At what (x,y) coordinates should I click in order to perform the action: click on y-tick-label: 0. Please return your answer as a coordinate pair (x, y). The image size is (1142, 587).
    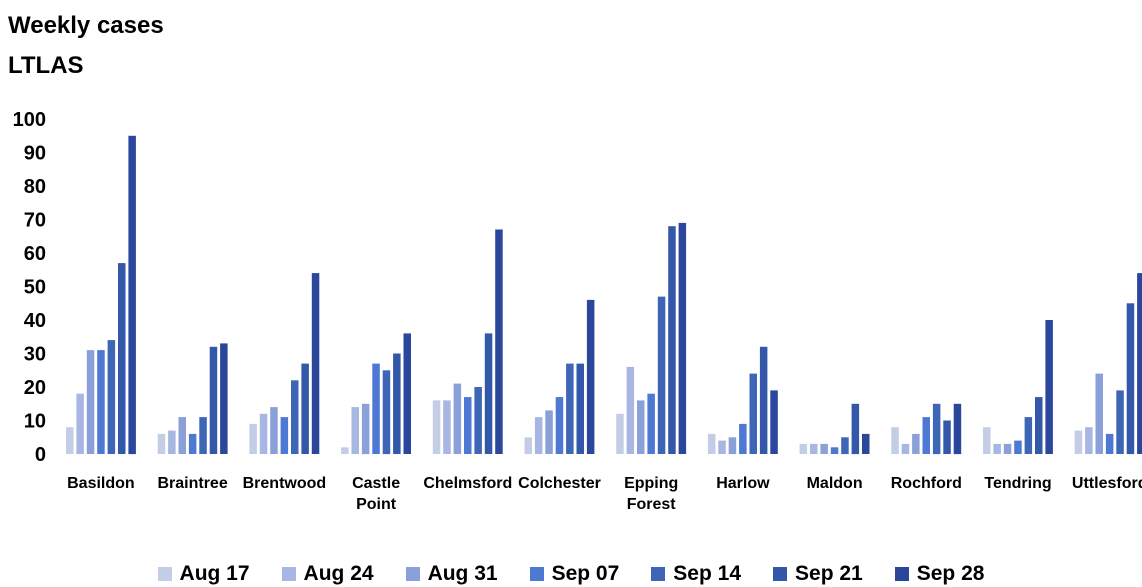
    Looking at the image, I should click on (40, 455).